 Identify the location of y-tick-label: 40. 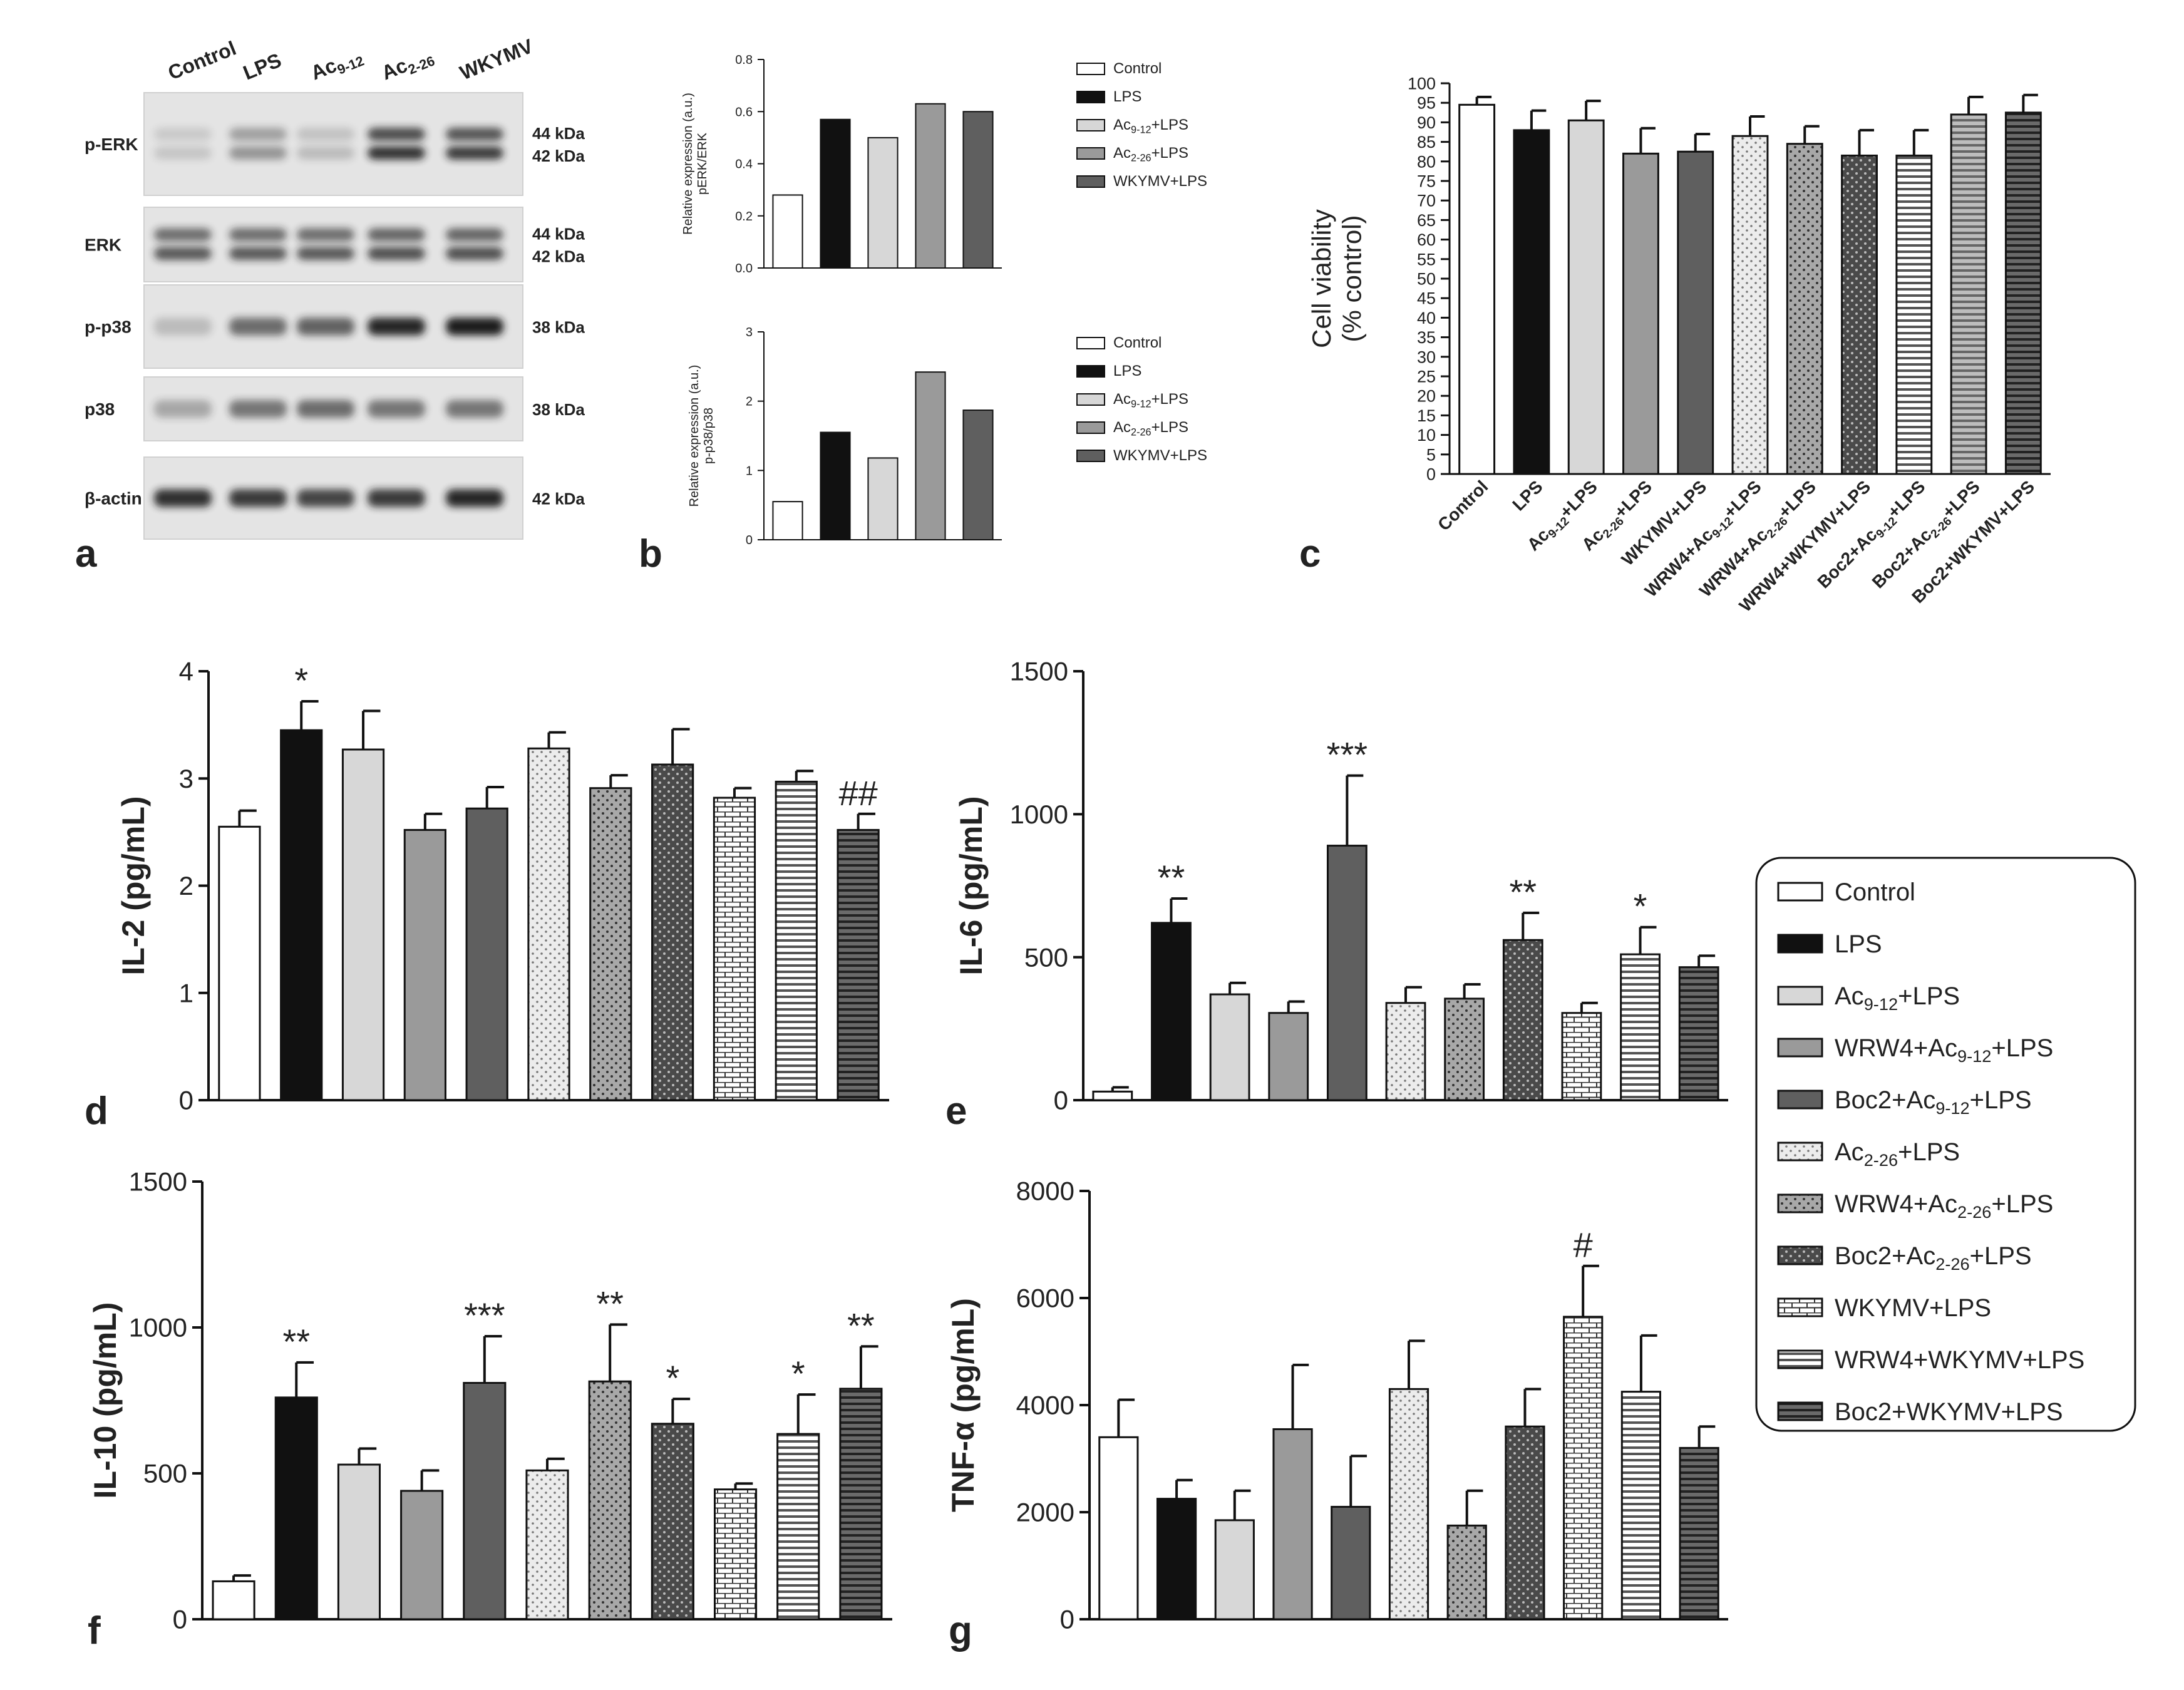
(1426, 318).